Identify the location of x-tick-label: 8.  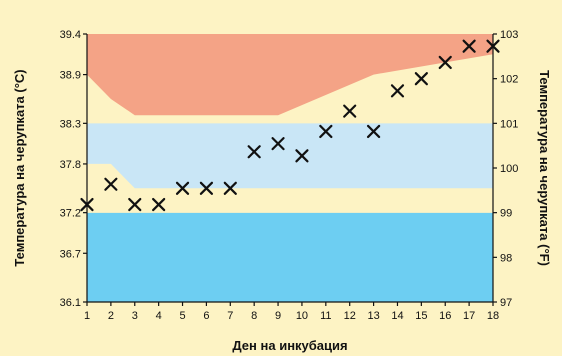
(254, 316).